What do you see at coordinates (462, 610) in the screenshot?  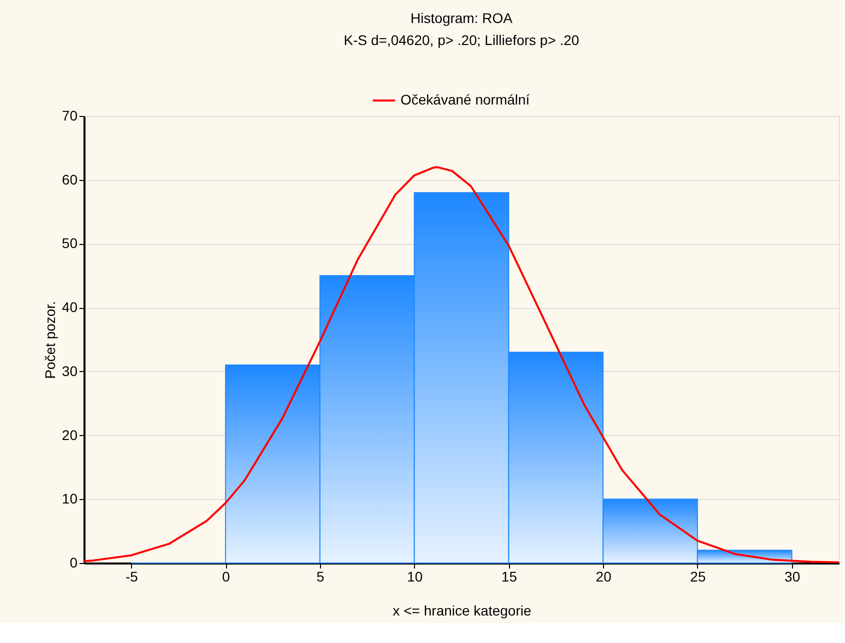 I see `x-axis-title: x <= hranice kategorie` at bounding box center [462, 610].